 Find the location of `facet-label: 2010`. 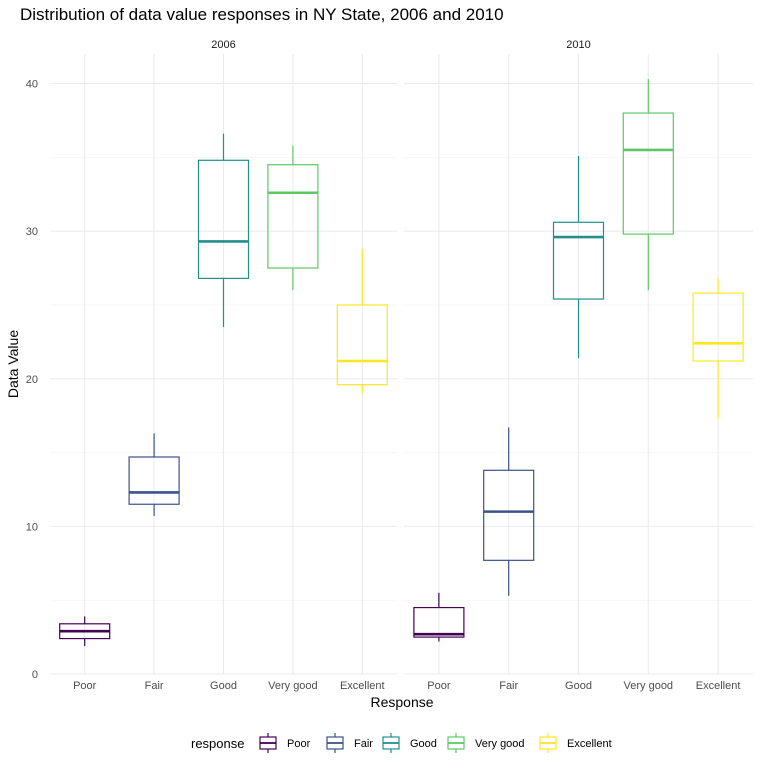

facet-label: 2010 is located at coordinates (578, 45).